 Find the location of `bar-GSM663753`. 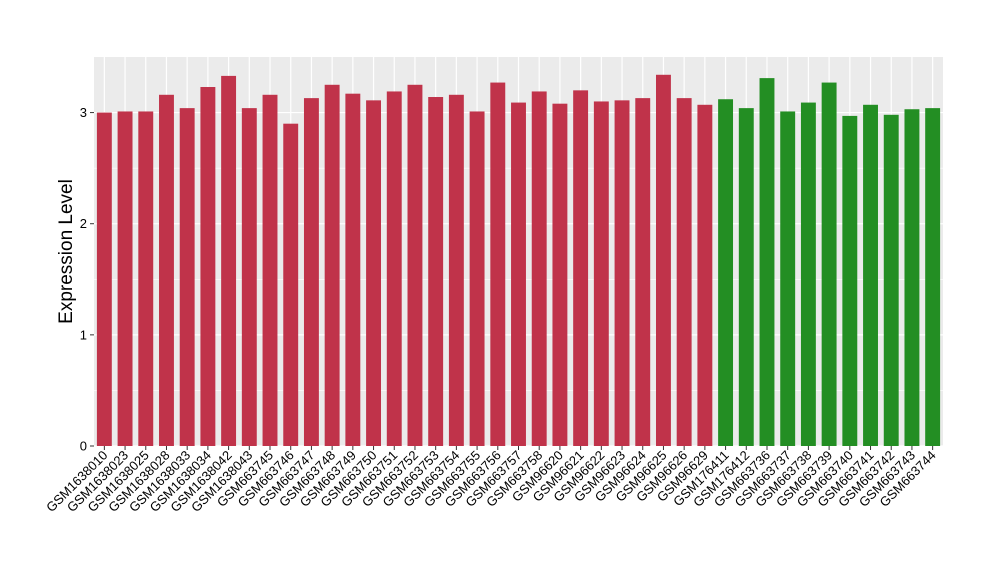

bar-GSM663753 is located at coordinates (436, 272).